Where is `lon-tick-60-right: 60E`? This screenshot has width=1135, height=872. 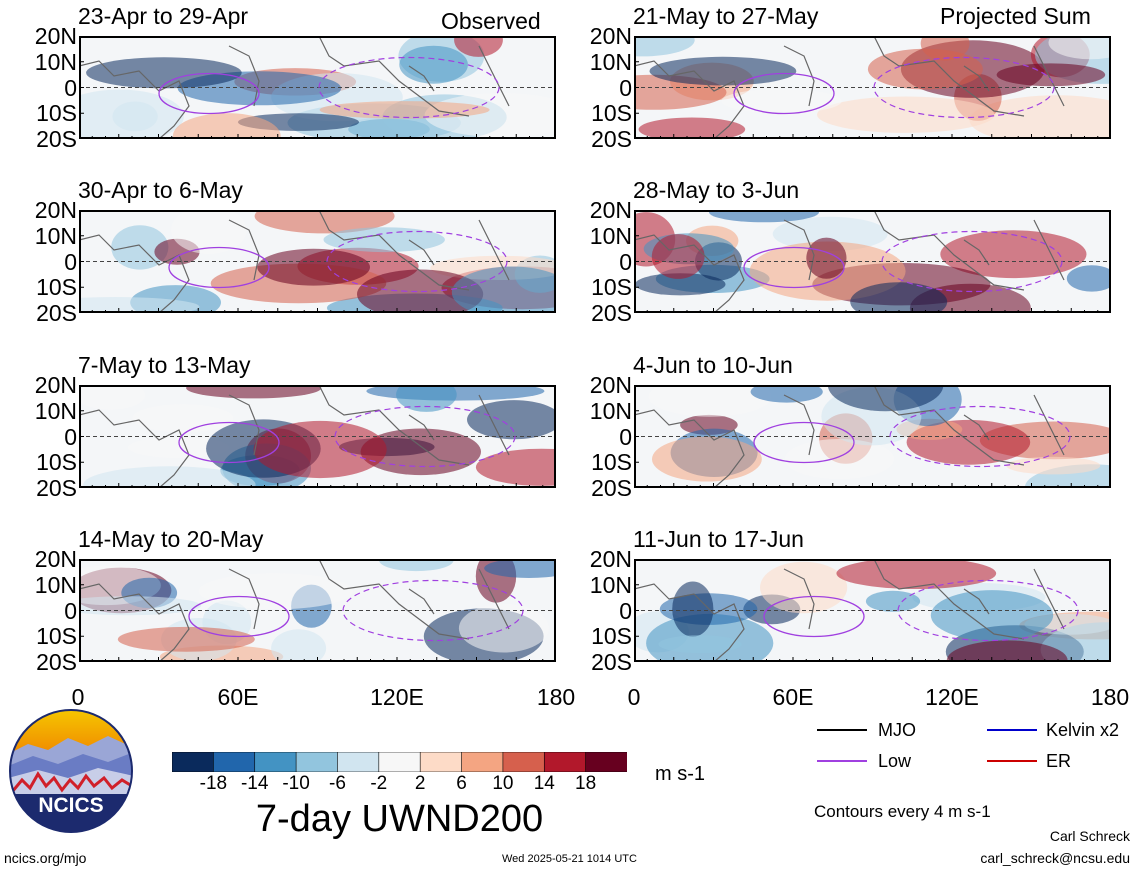 lon-tick-60-right: 60E is located at coordinates (793, 697).